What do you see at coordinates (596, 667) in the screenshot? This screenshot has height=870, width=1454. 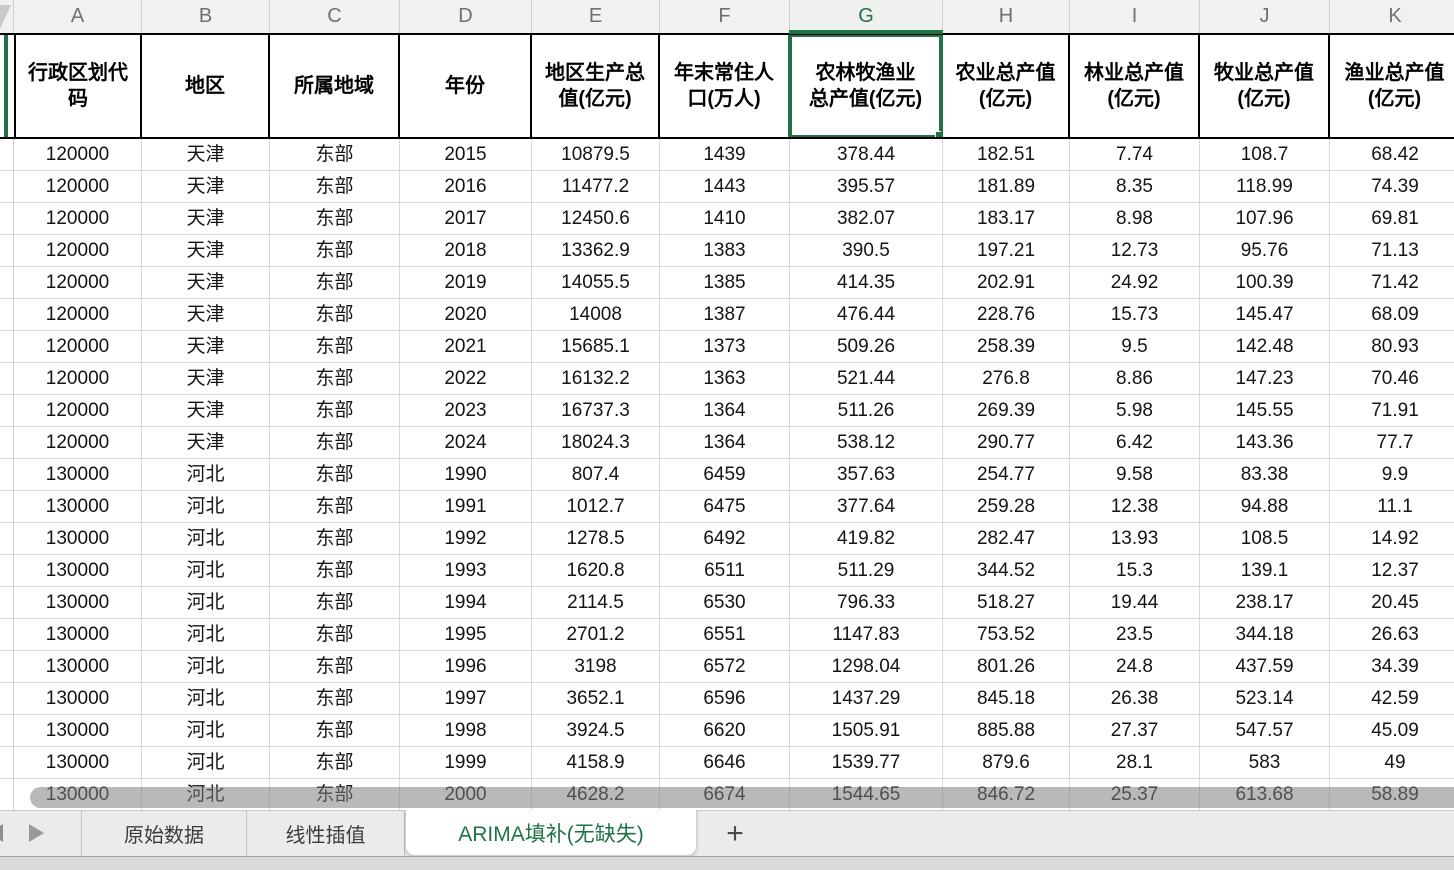 I see `cell-E18: 3198` at bounding box center [596, 667].